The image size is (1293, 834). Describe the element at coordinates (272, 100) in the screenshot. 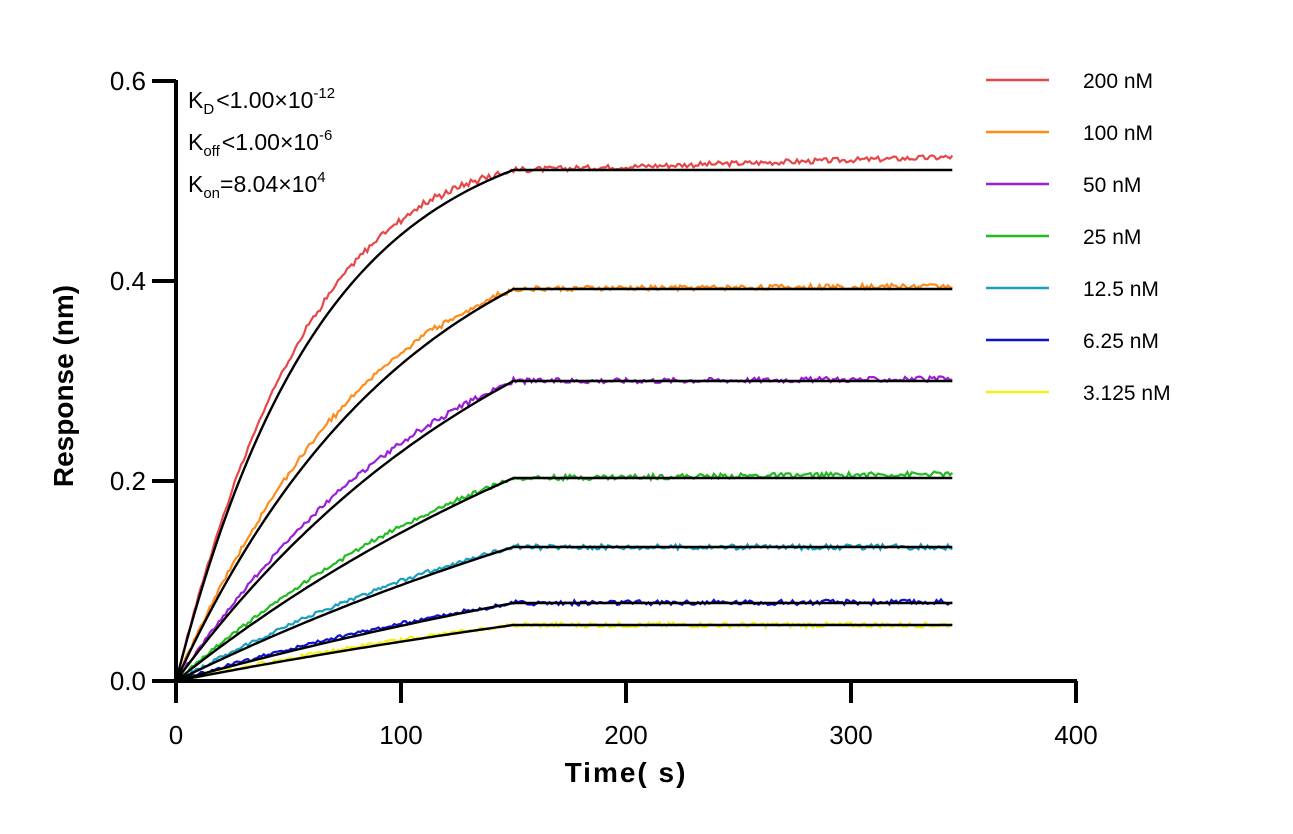

I see `kd-mant: 1.00×10` at that location.